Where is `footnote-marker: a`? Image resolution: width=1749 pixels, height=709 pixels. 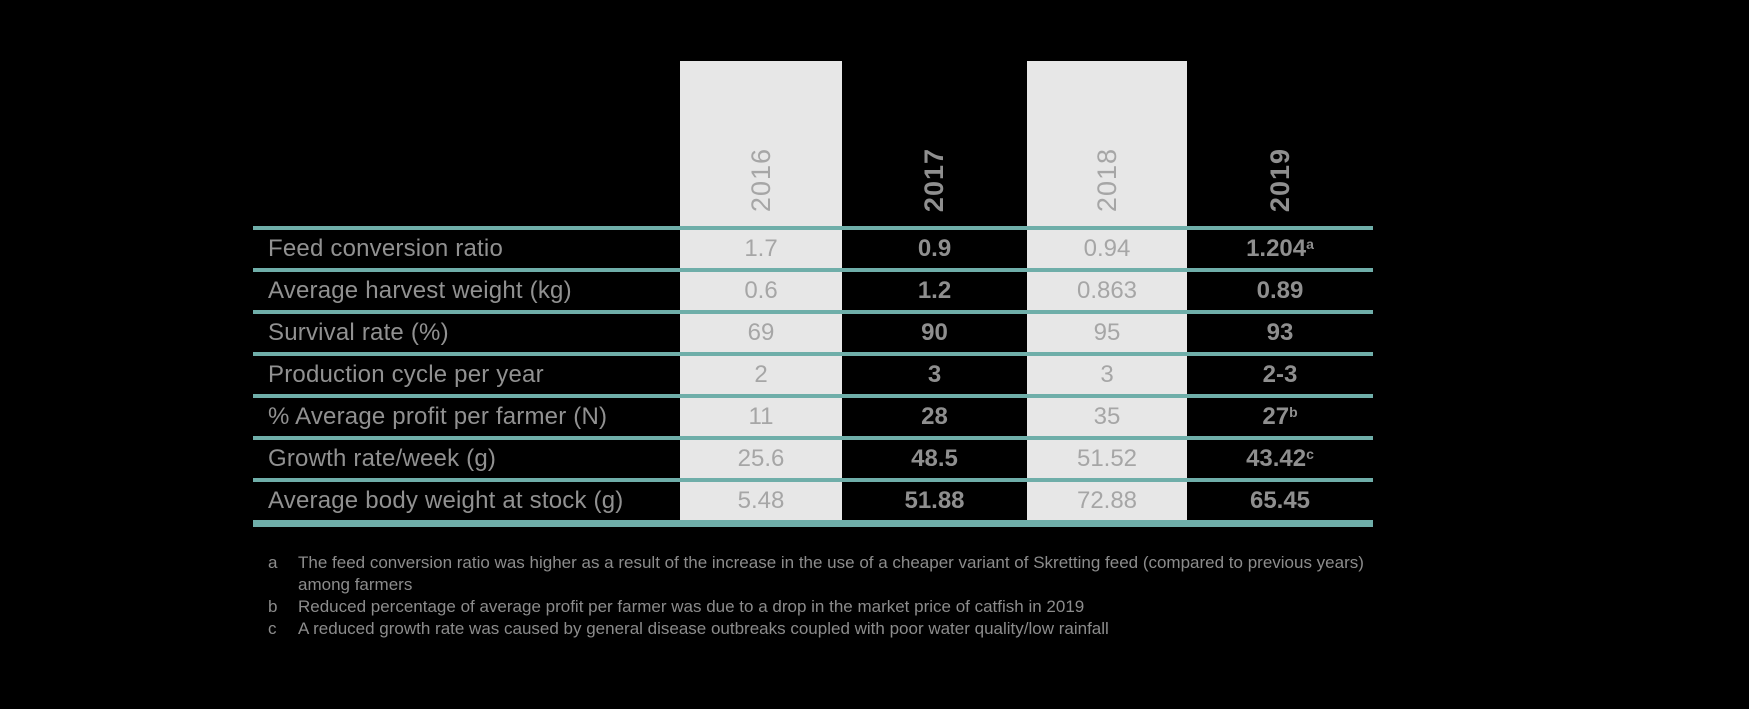 footnote-marker: a is located at coordinates (1310, 244).